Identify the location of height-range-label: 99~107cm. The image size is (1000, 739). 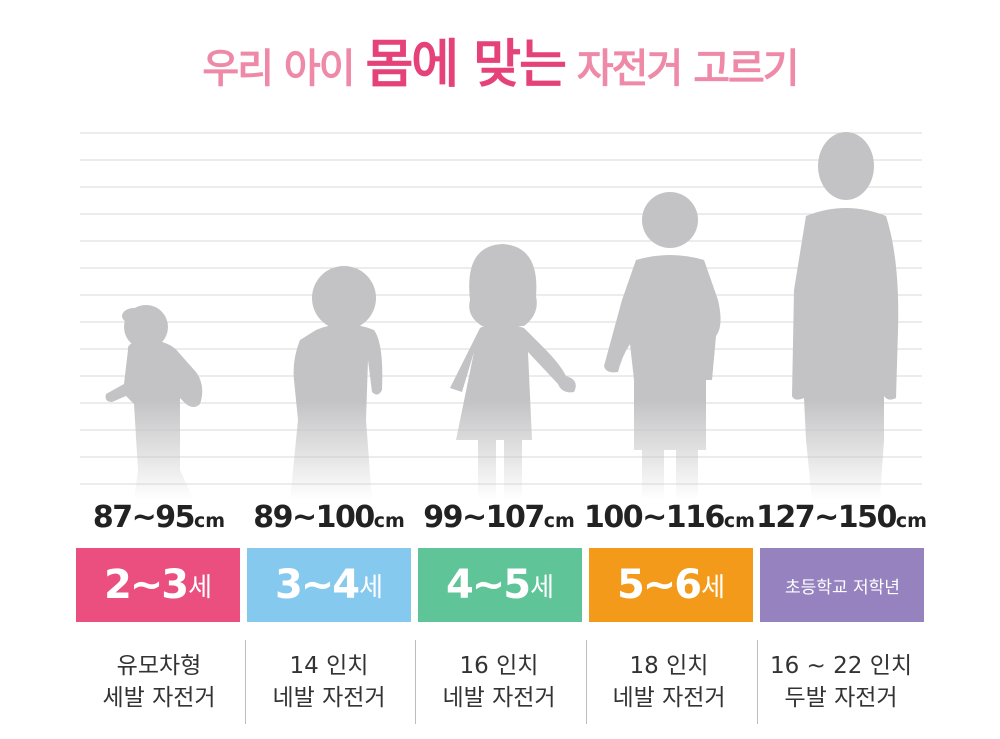
(499, 517).